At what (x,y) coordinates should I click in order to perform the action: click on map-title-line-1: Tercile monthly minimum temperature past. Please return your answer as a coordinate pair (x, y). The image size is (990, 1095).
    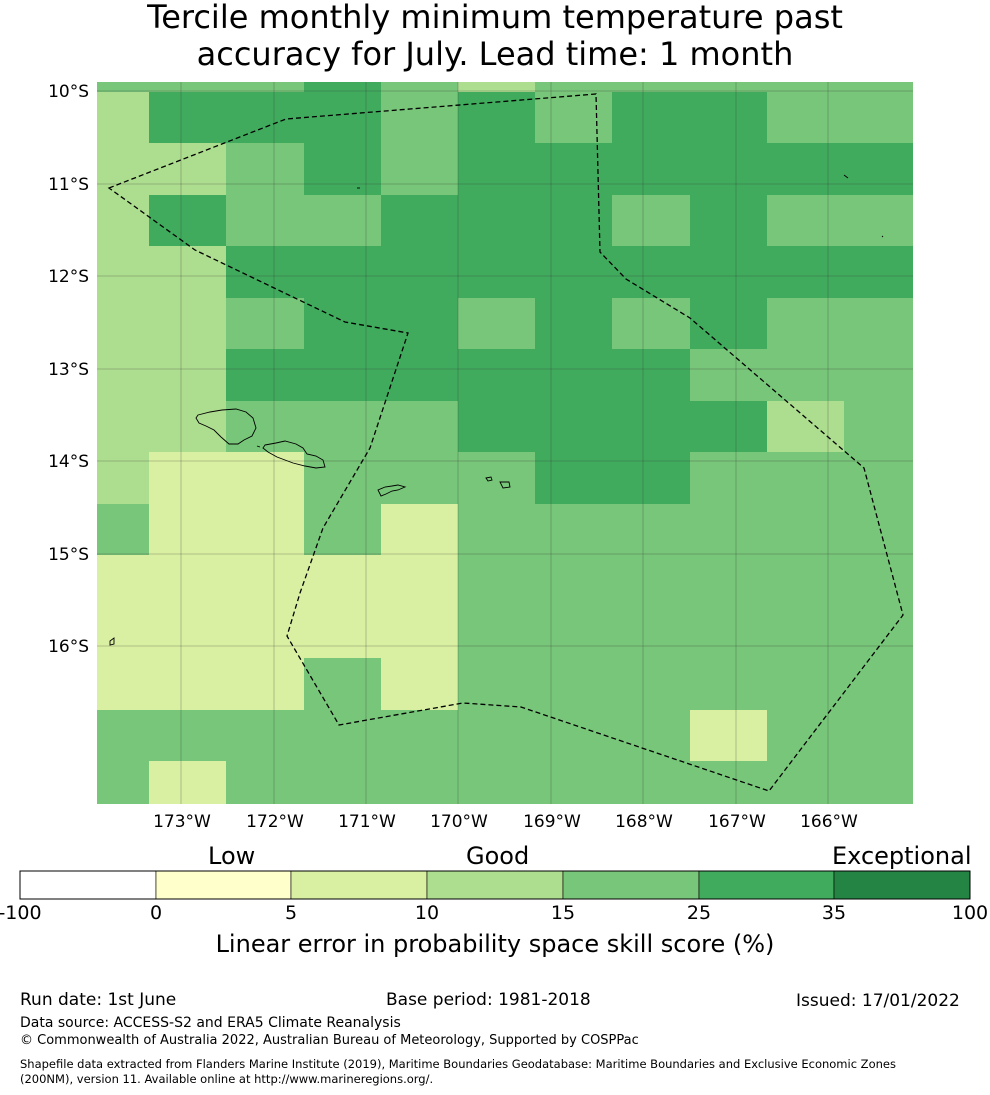
    Looking at the image, I should click on (495, 18).